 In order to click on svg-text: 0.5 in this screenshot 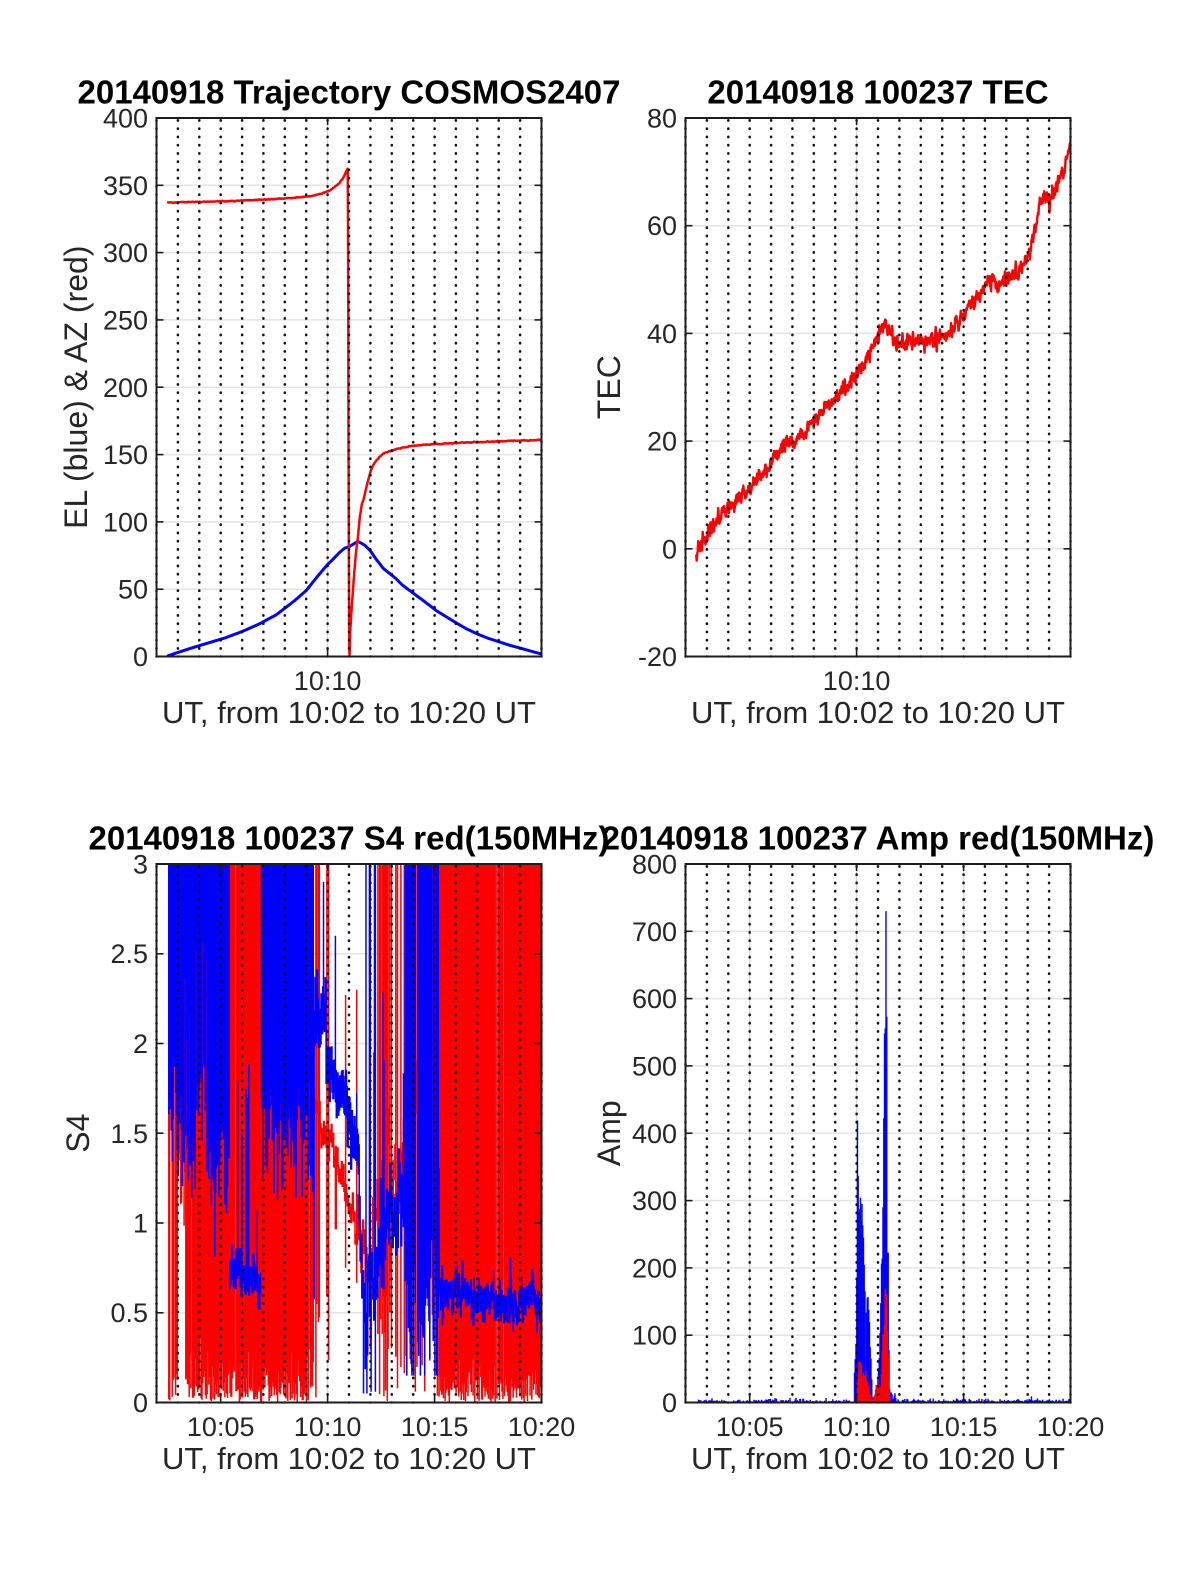, I will do `click(129, 1313)`.